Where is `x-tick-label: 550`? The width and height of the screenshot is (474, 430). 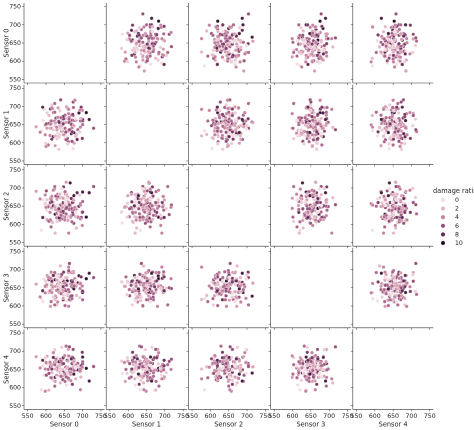 x-tick-label: 550 is located at coordinates (192, 416).